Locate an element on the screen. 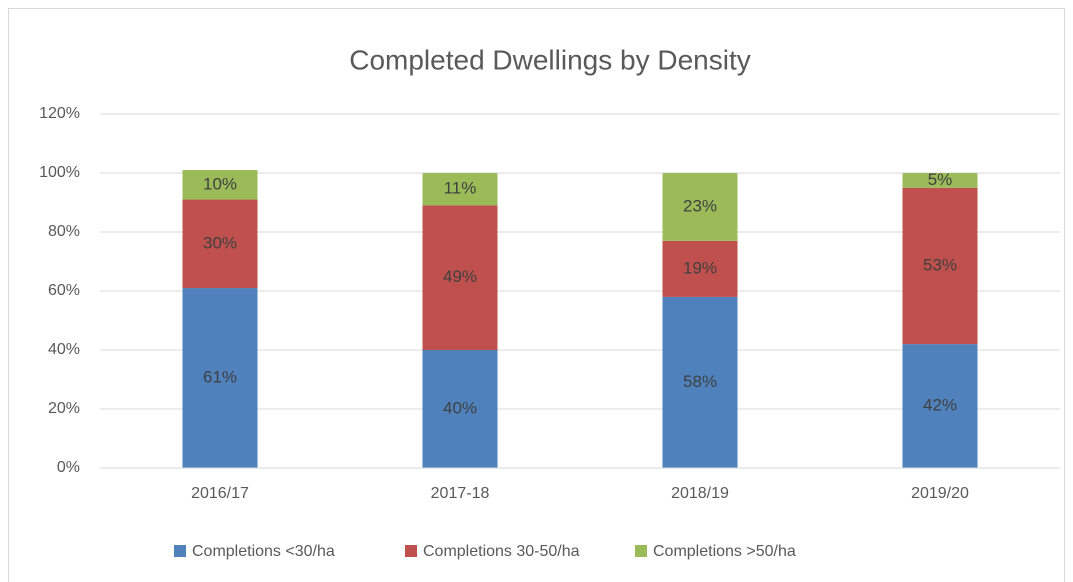 Image resolution: width=1073 pixels, height=582 pixels. data-label: 10% is located at coordinates (220, 183).